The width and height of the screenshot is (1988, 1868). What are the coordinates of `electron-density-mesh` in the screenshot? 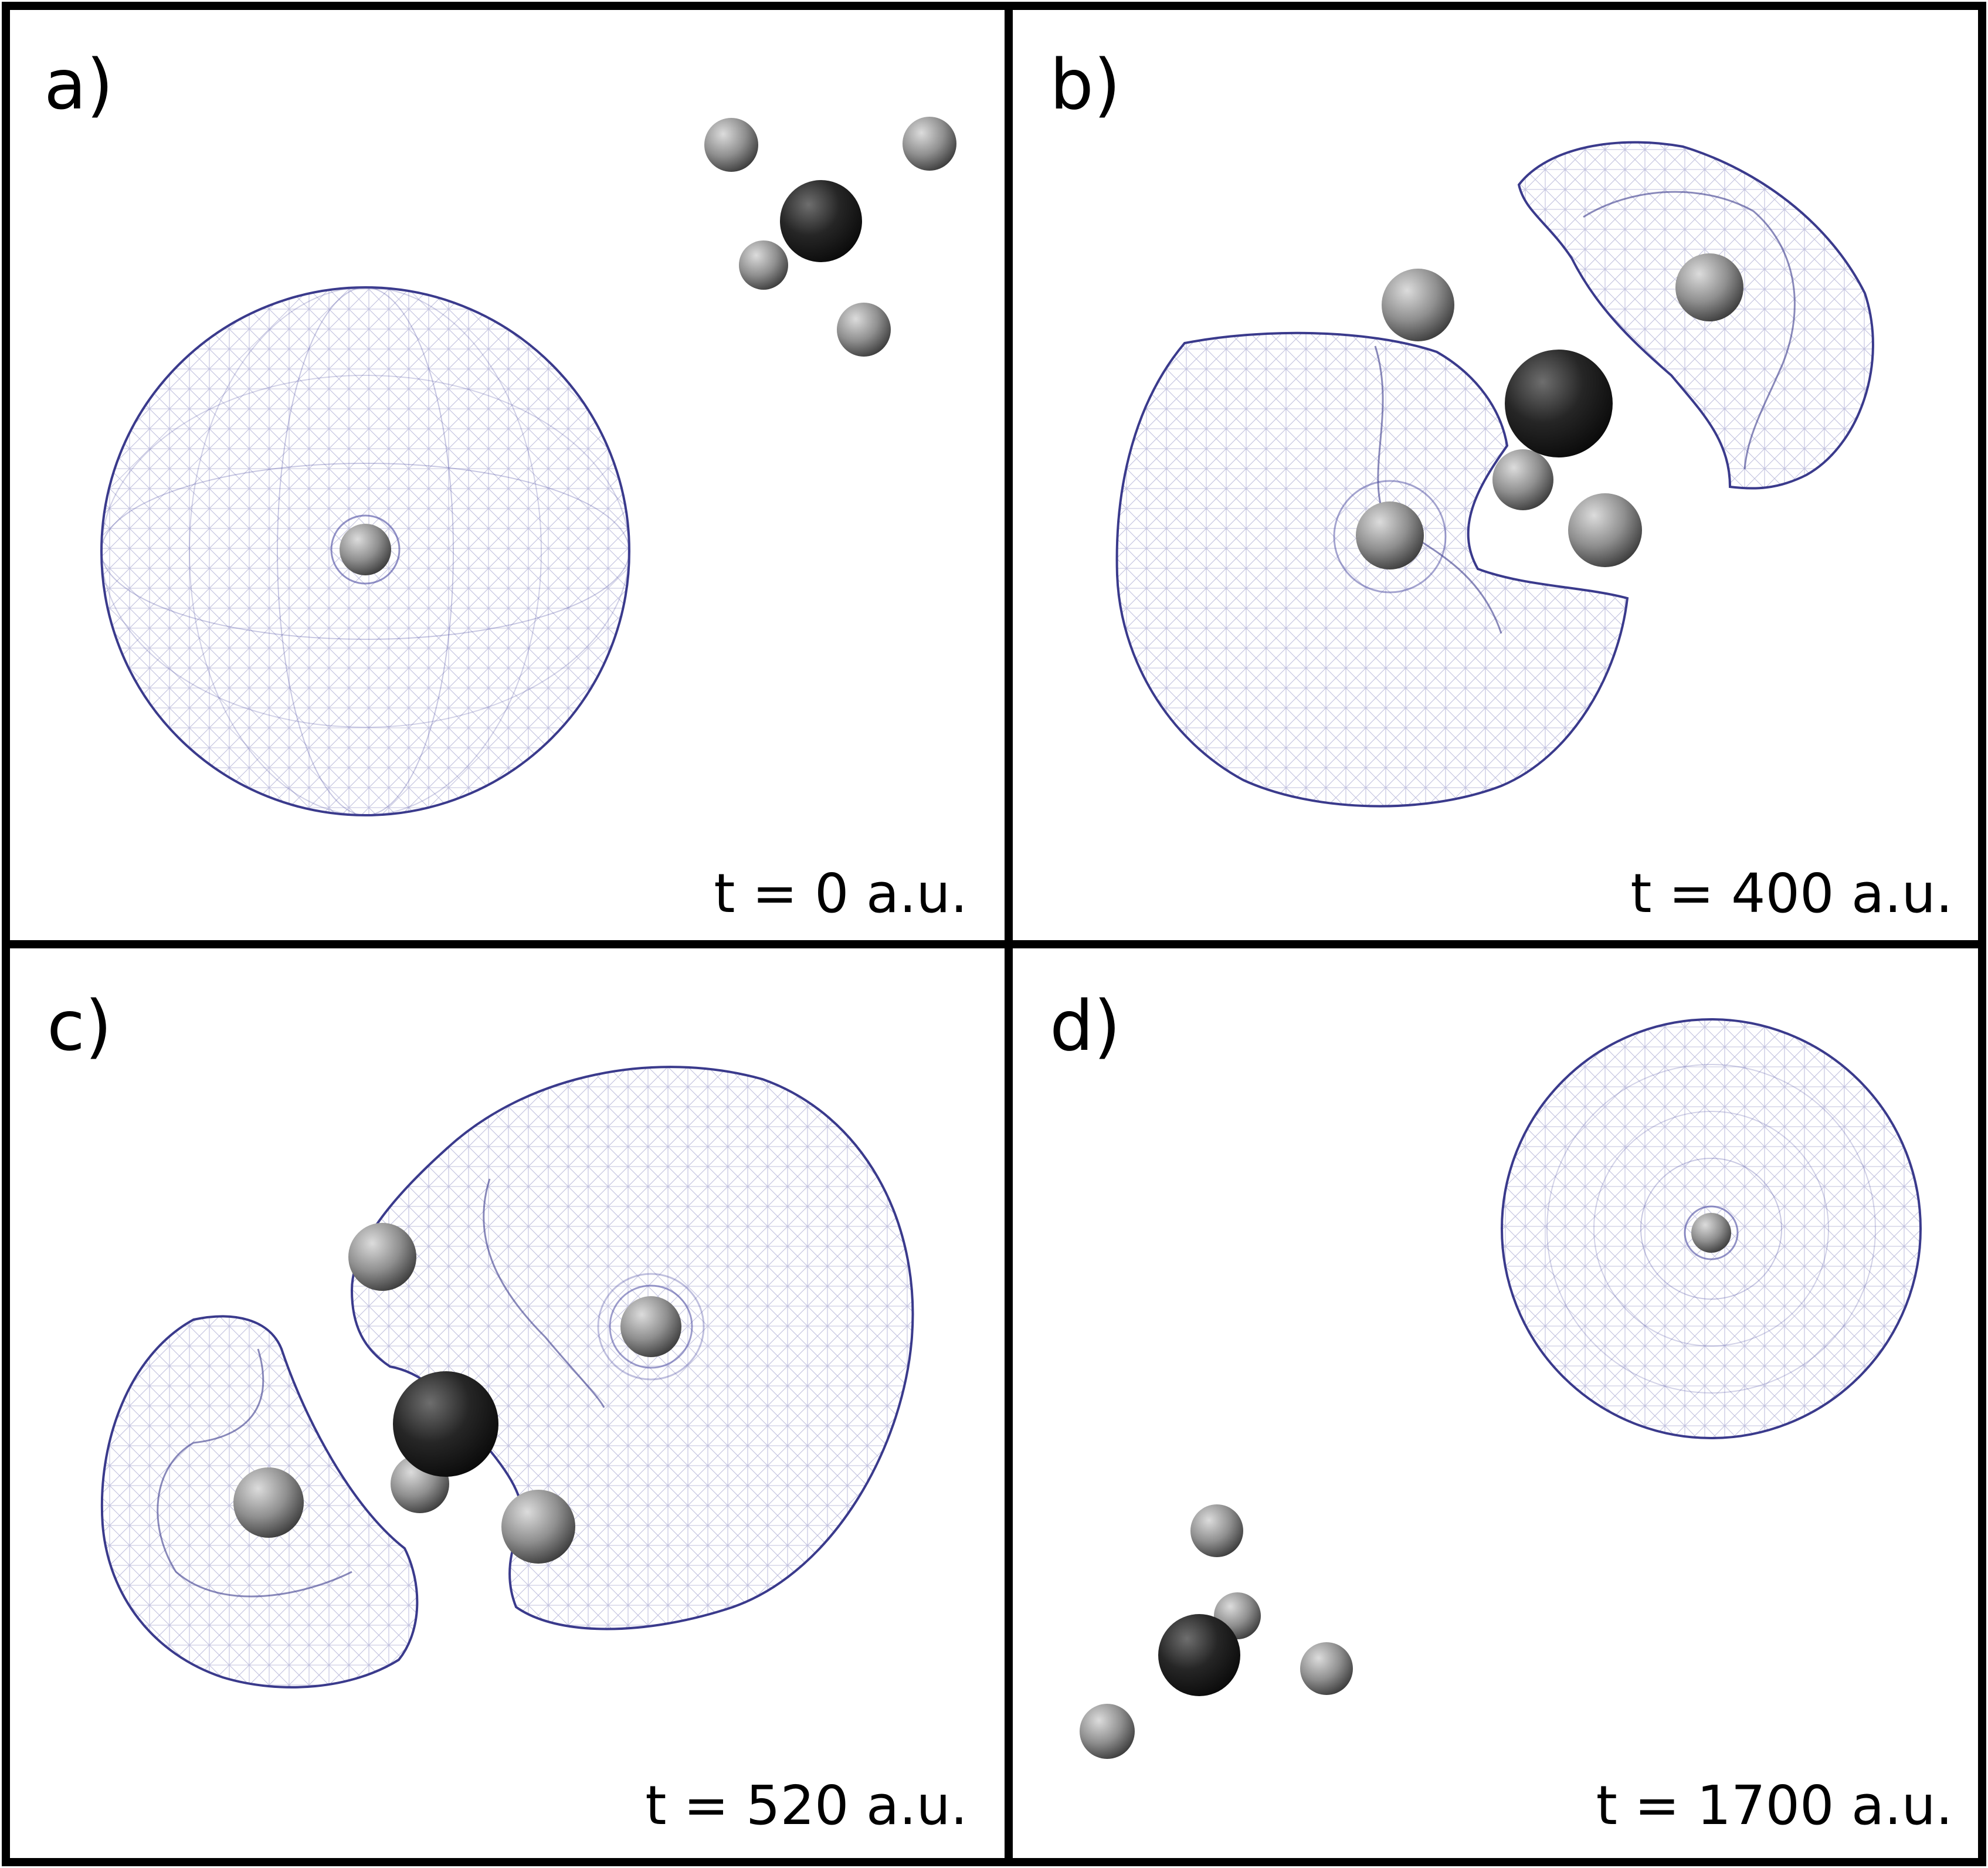 It's located at (507, 1377).